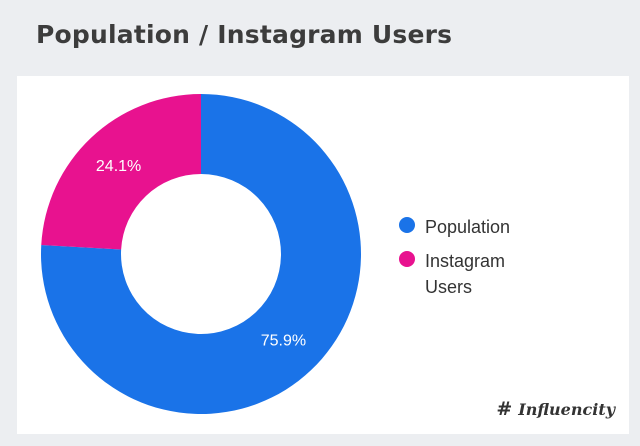 This screenshot has width=640, height=446. Describe the element at coordinates (407, 225) in the screenshot. I see `legend-swatch-population` at that location.